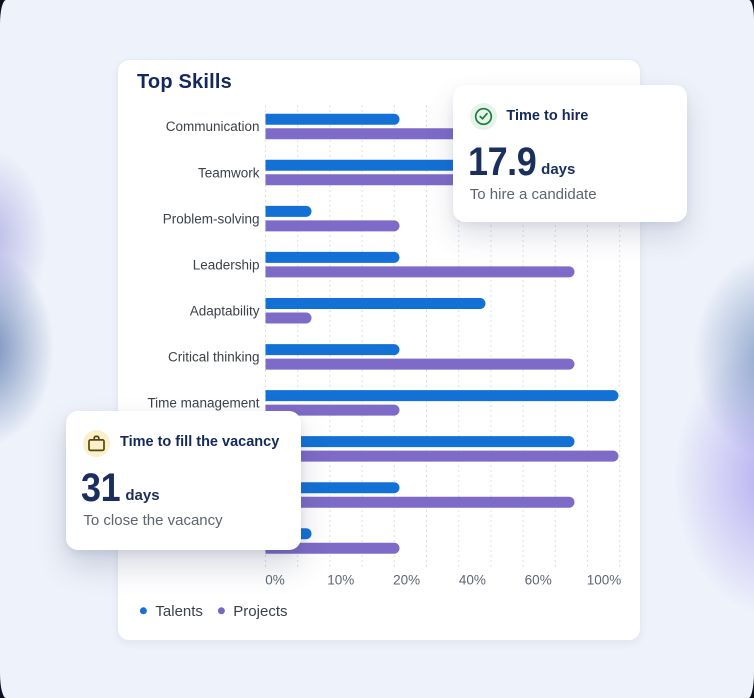 The height and width of the screenshot is (698, 754). What do you see at coordinates (225, 311) in the screenshot?
I see `svg-text: Adaptability` at bounding box center [225, 311].